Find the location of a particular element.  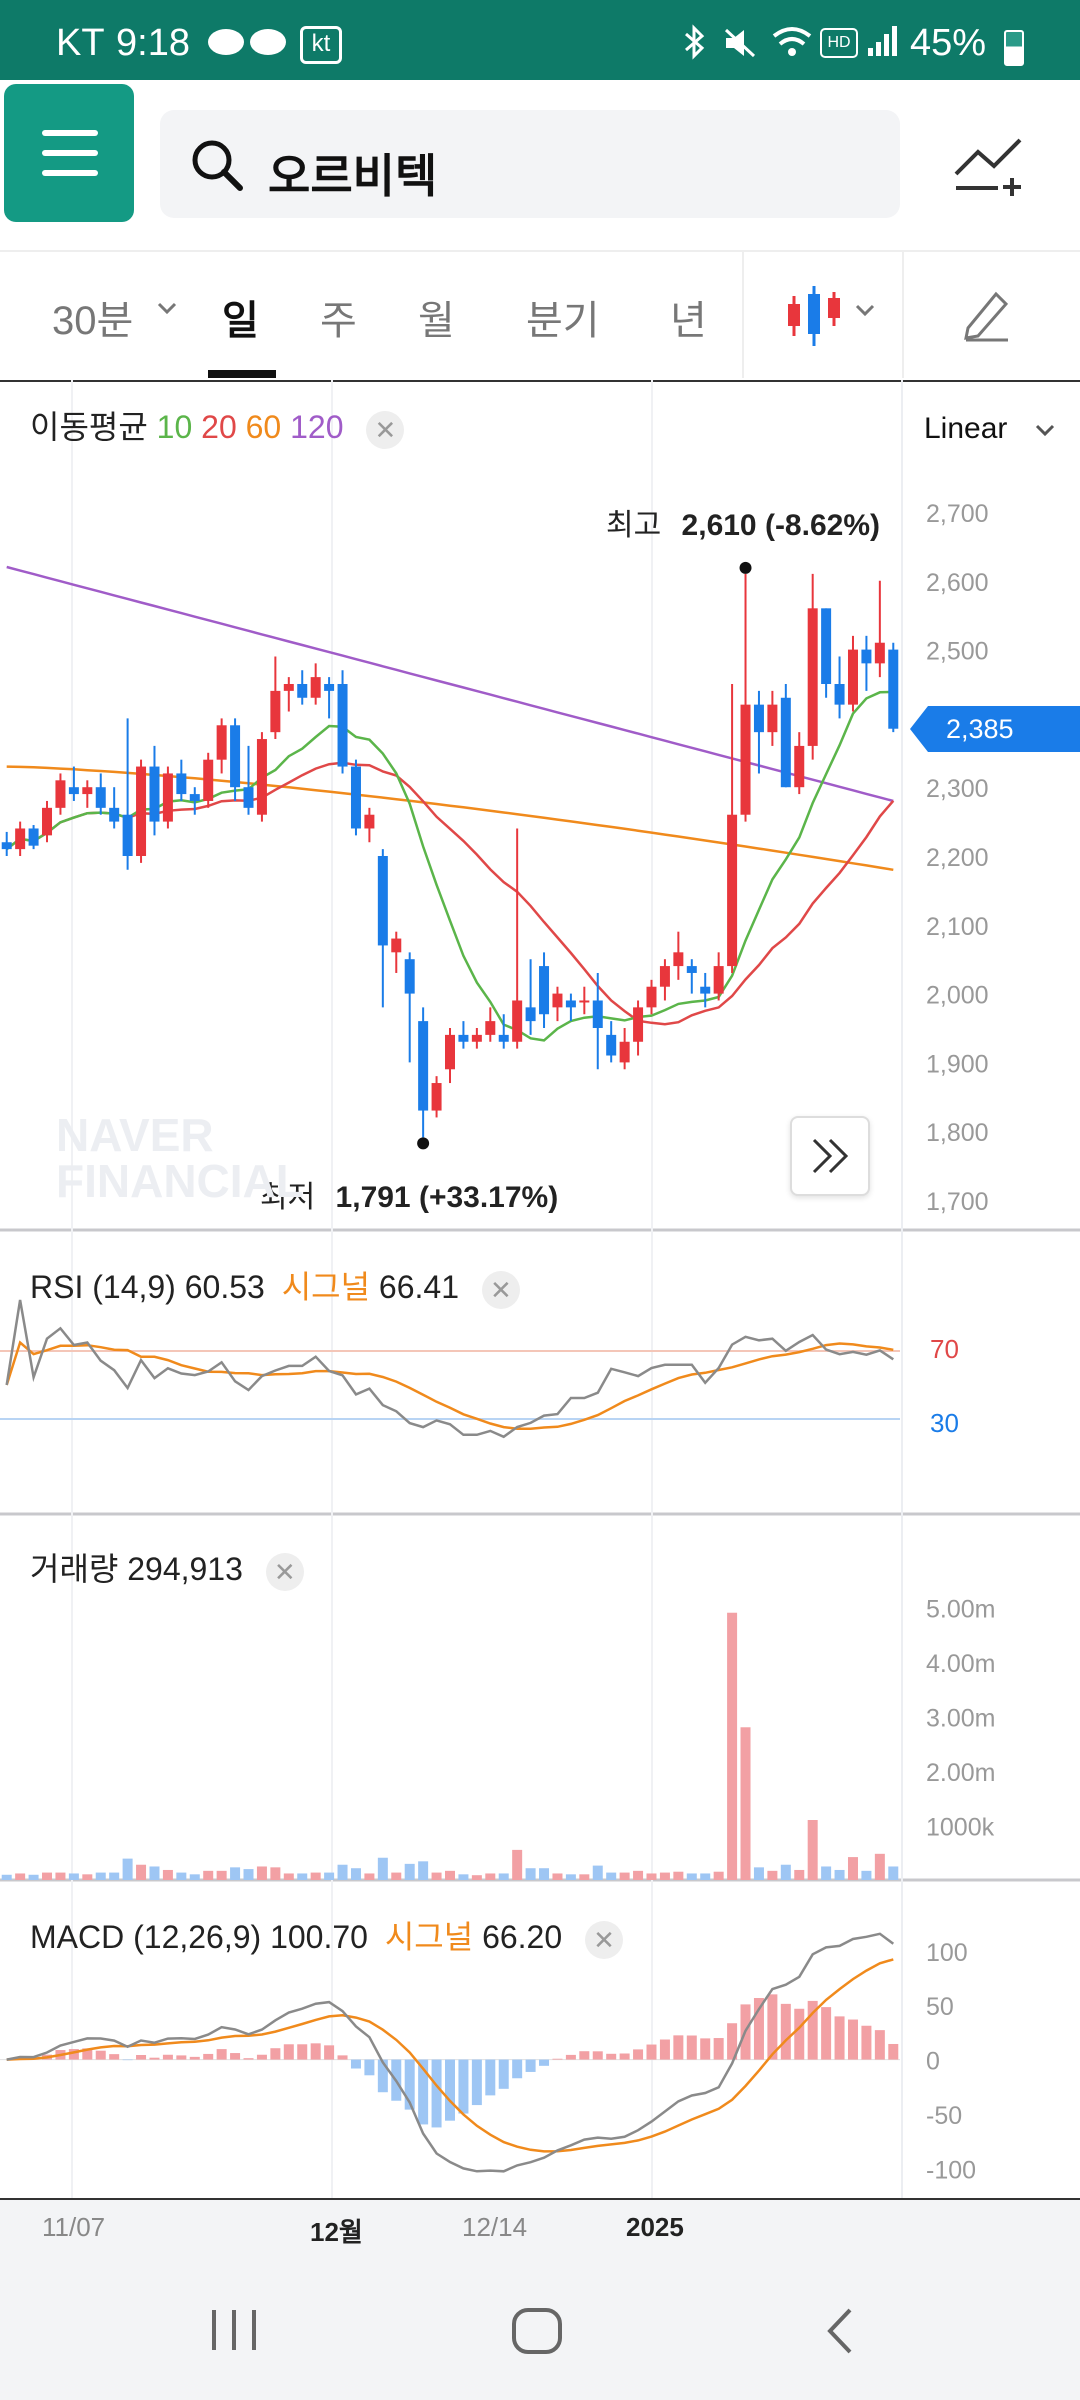

macd-label: MACD (12,26,9) is located at coordinates (146, 1937).